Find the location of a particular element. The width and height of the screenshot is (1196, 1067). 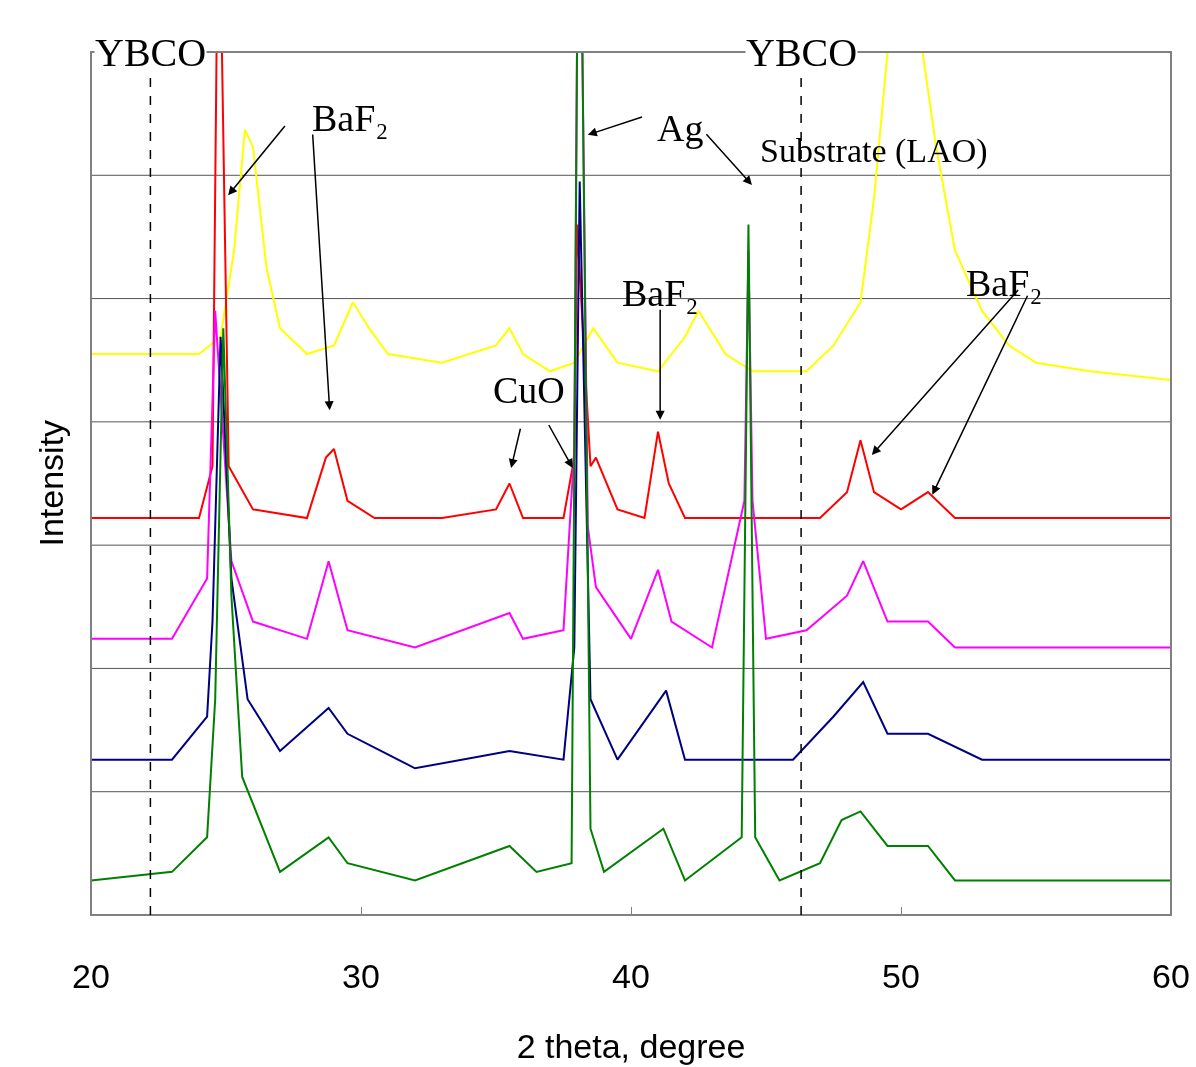

annotation: BaF₂ is located at coordinates (350, 118).